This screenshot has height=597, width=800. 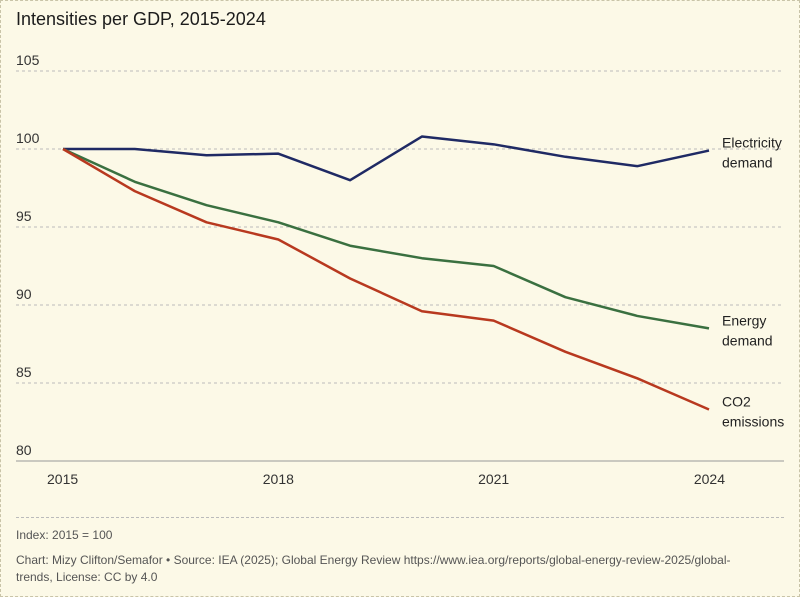 What do you see at coordinates (386, 158) in the screenshot?
I see `series-line-electricity-demand` at bounding box center [386, 158].